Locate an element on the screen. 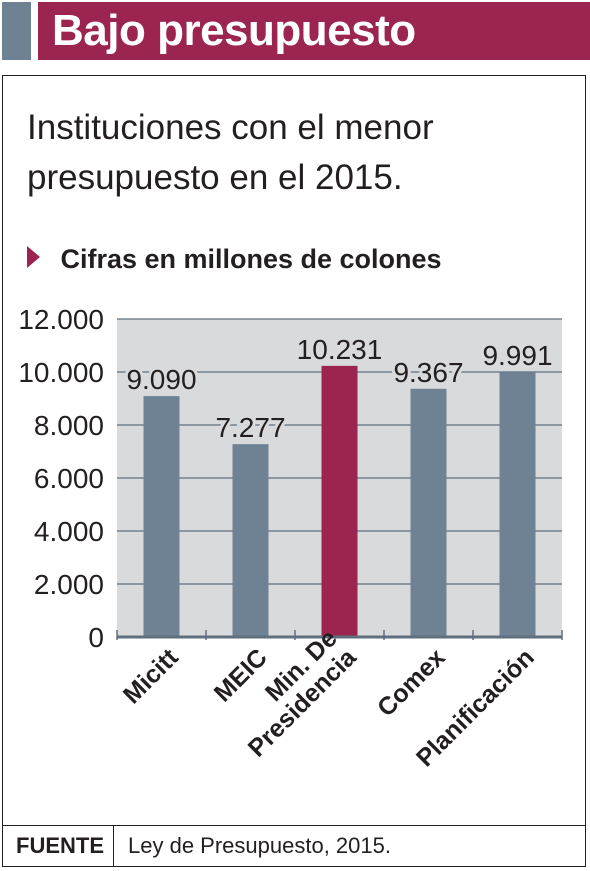 This screenshot has width=590, height=871. x-tick-label: MEIC is located at coordinates (241, 675).